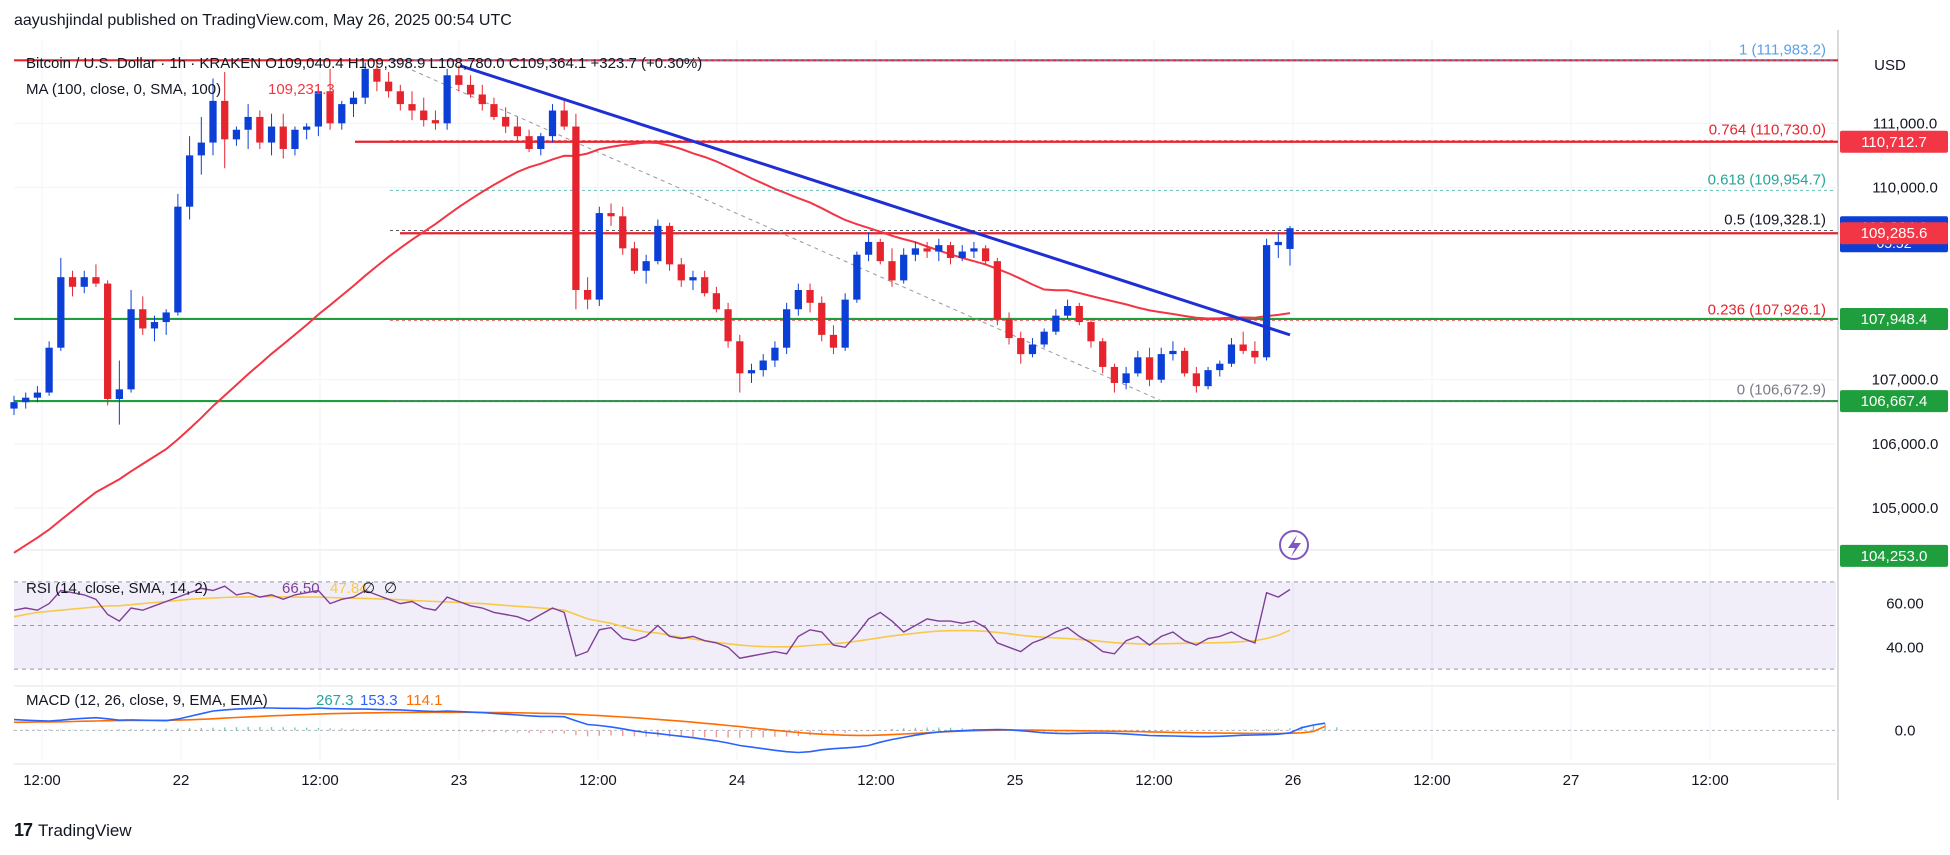  Describe the element at coordinates (875, 200) in the screenshot. I see `trend-line` at that location.